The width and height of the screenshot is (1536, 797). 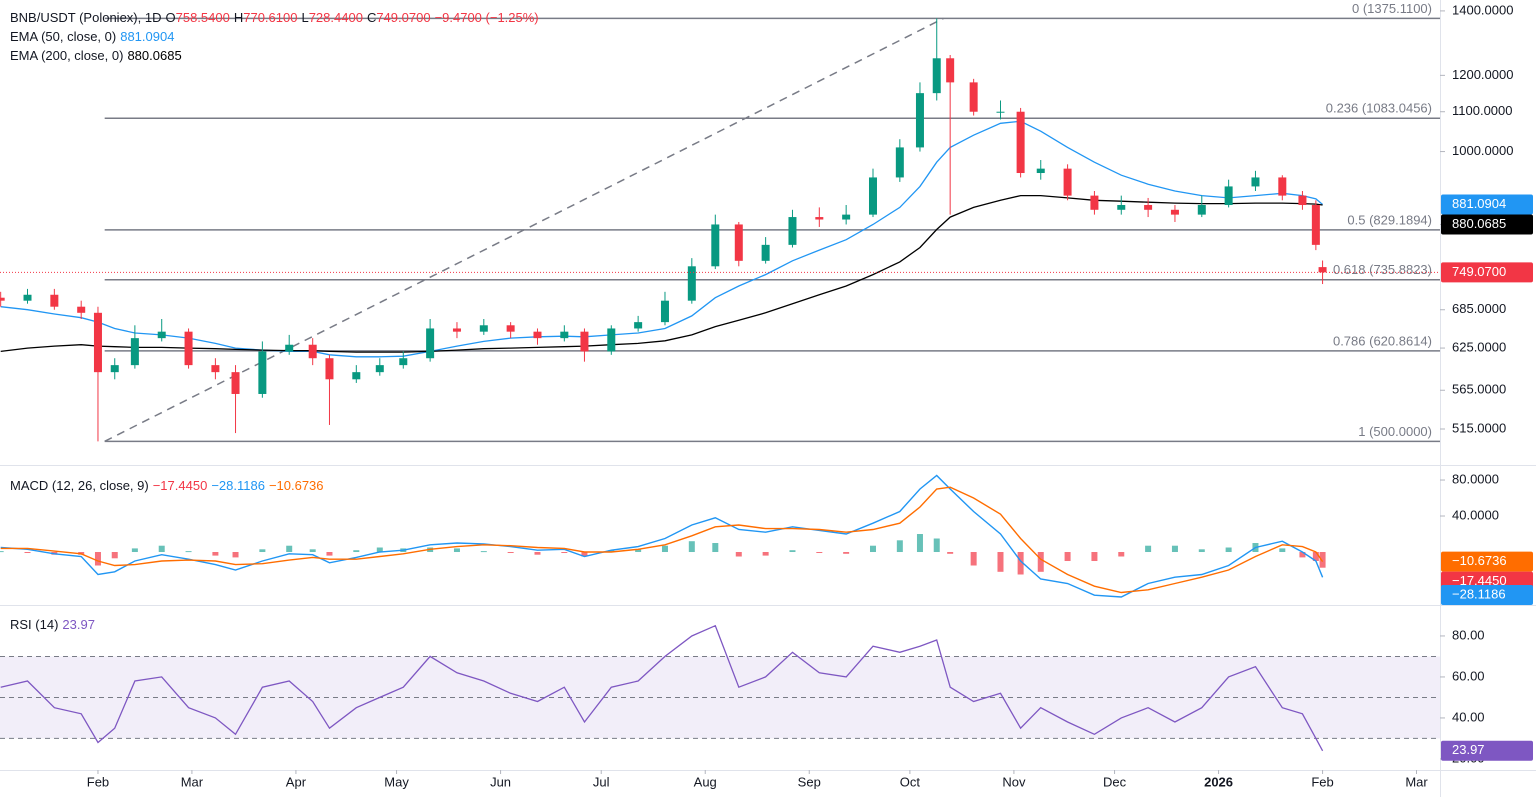 What do you see at coordinates (238, 485) in the screenshot?
I see `indicator-value: −28.1186` at bounding box center [238, 485].